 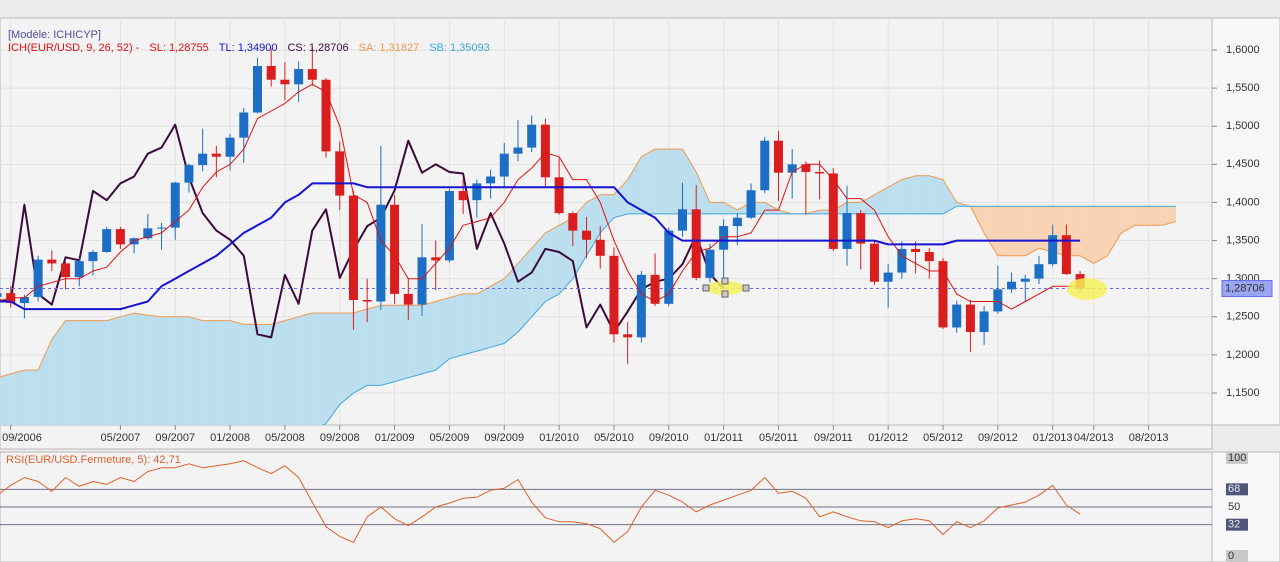 I want to click on x-tick-label: 08/2013, so click(x=1149, y=438).